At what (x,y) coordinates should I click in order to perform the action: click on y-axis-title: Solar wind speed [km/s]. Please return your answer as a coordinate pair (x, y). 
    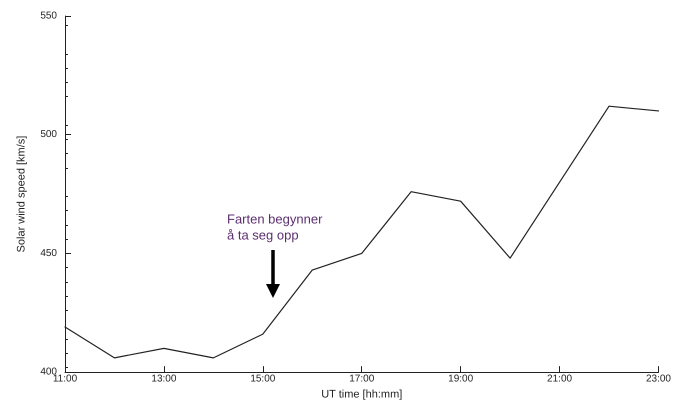
    Looking at the image, I should click on (22, 194).